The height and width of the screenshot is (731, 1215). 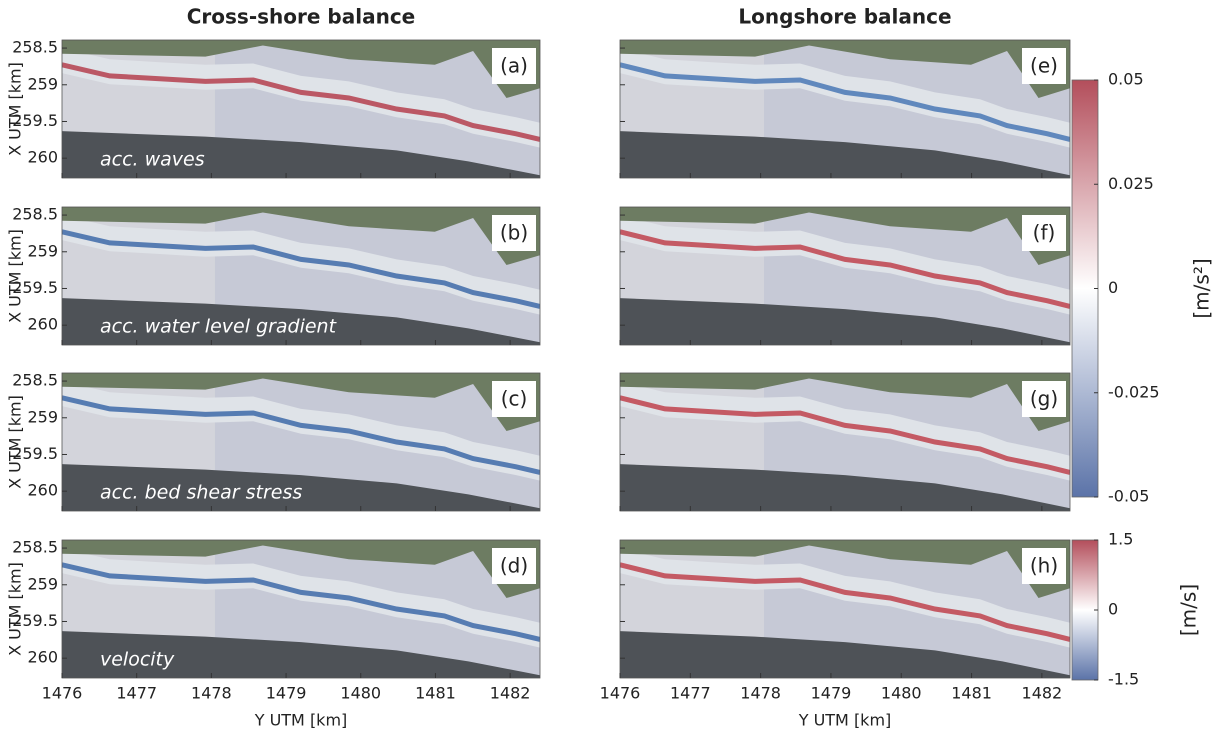 What do you see at coordinates (760, 693) in the screenshot?
I see `x-tick-label: 1478` at bounding box center [760, 693].